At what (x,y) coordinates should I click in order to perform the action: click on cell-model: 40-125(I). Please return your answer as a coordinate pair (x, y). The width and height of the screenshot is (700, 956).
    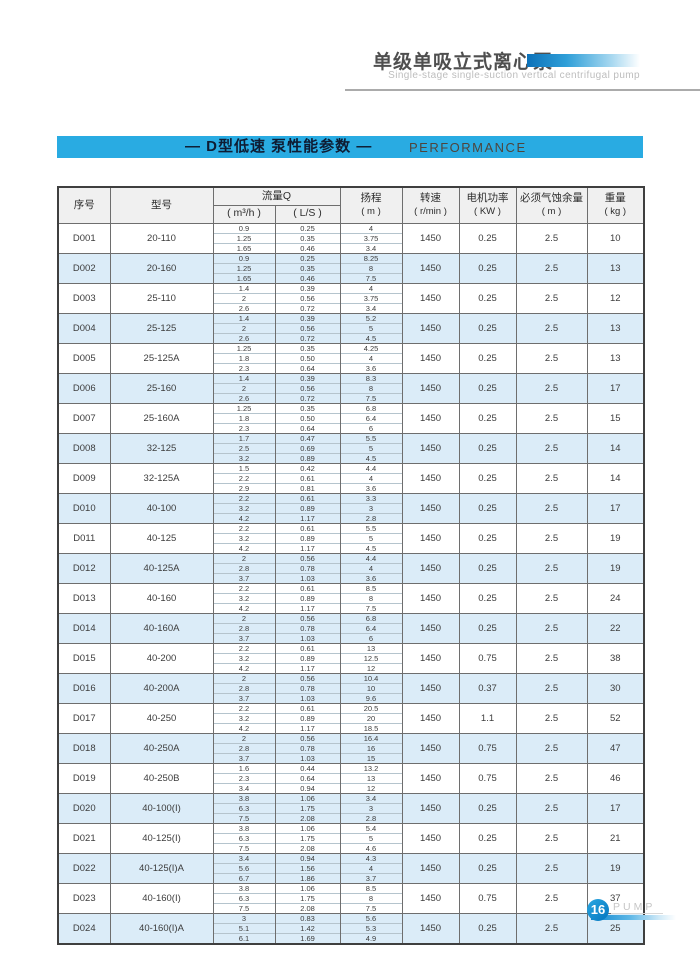
    Looking at the image, I should click on (161, 837).